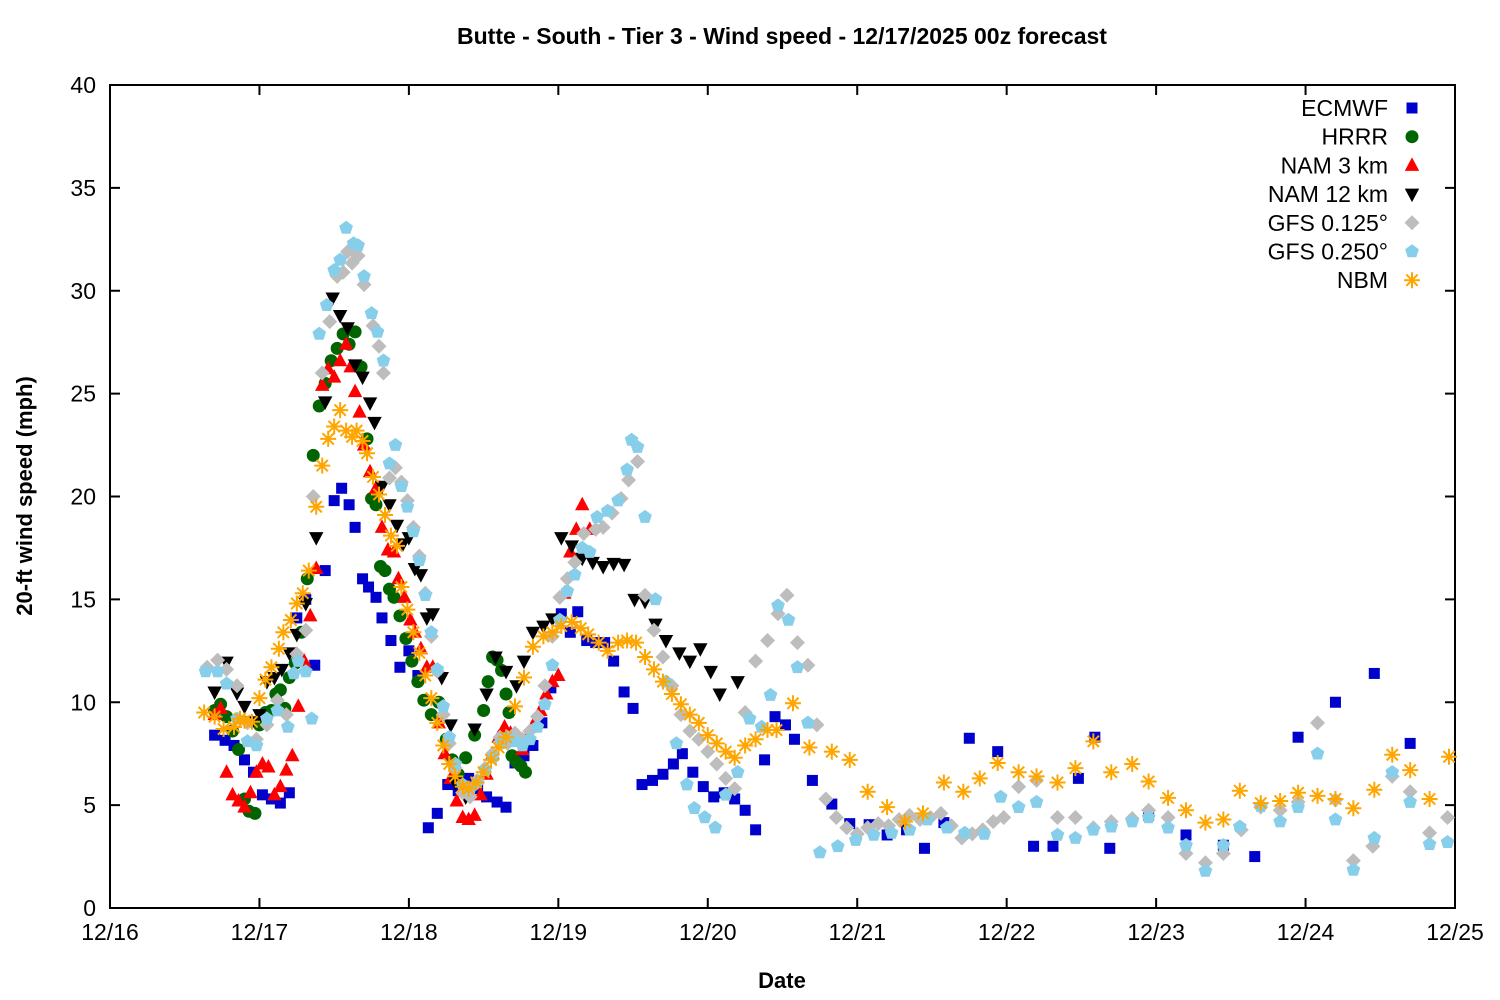 The width and height of the screenshot is (1500, 1000). I want to click on x-axis-tick-label: 12/25, so click(1455, 932).